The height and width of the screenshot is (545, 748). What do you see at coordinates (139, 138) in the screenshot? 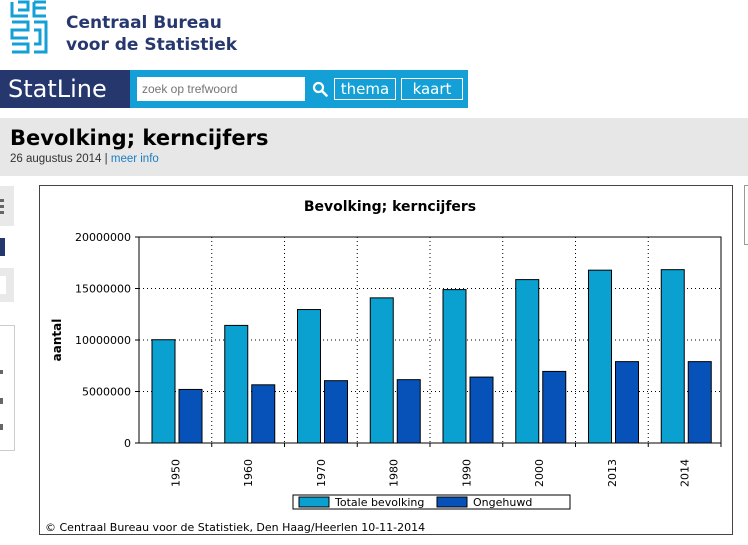
I see `page-title: Bevolking; kerncijfers` at bounding box center [139, 138].